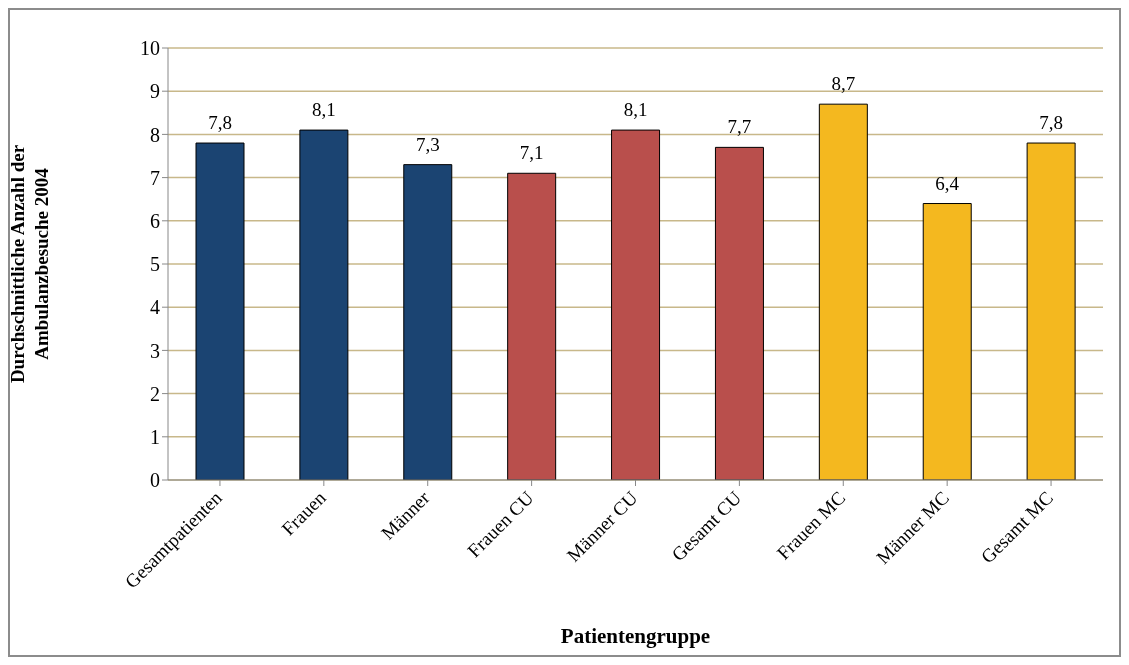  What do you see at coordinates (150, 48) in the screenshot?
I see `y-tick-label: 10` at bounding box center [150, 48].